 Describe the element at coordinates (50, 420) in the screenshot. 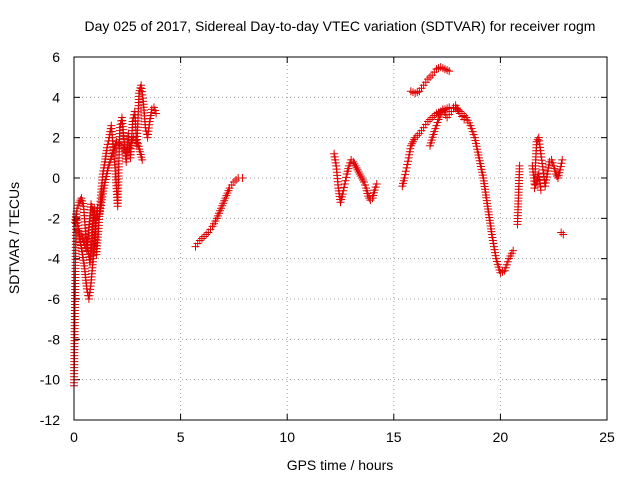

I see `y-tick-label: -12` at that location.